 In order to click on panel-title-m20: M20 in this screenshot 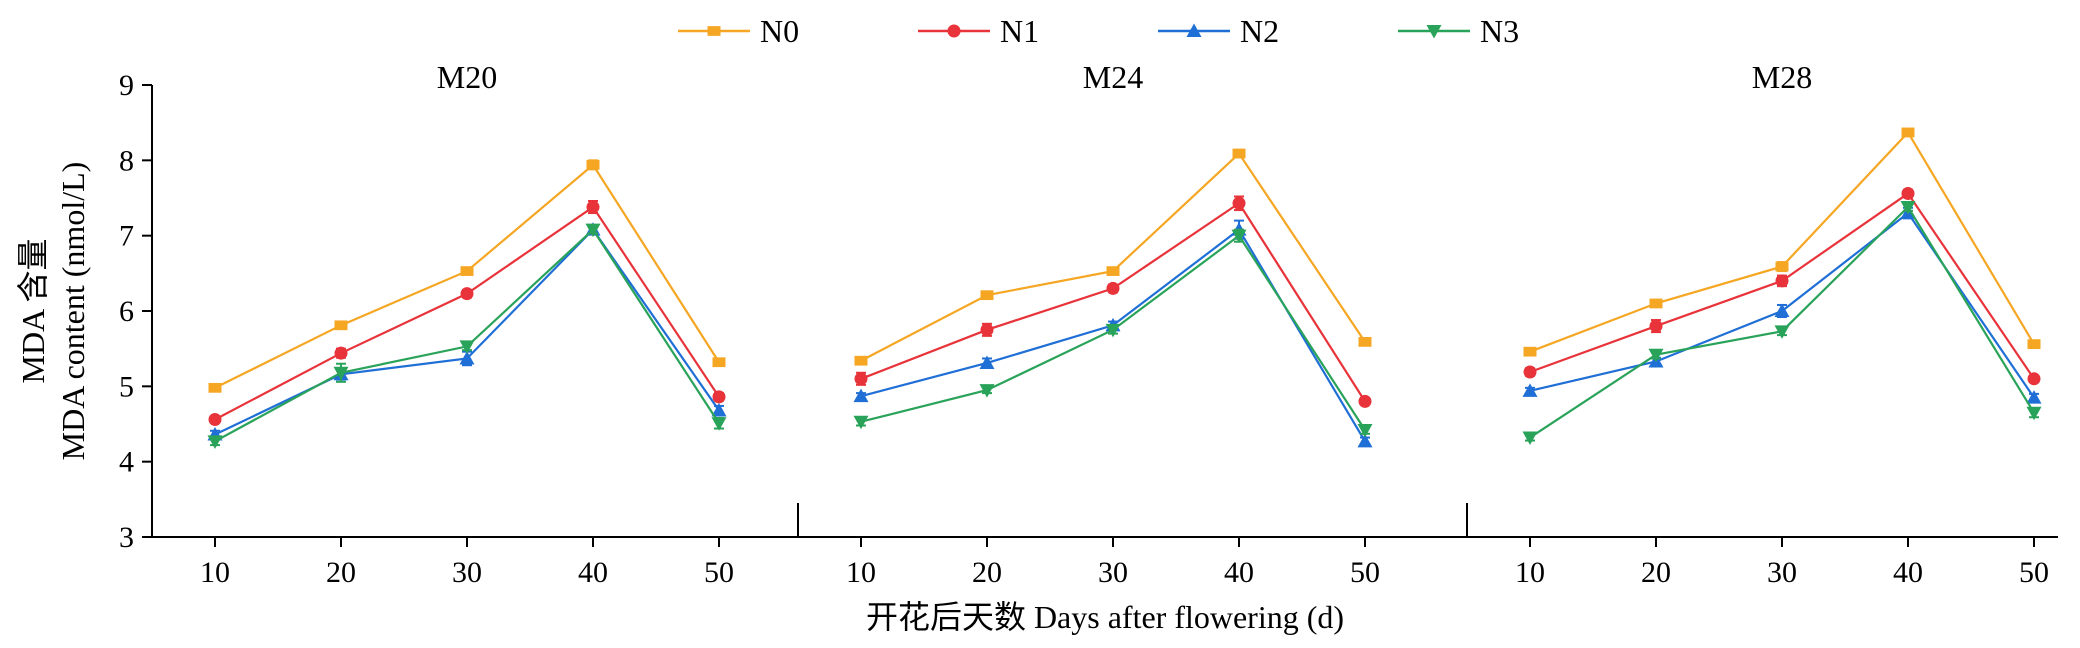, I will do `click(467, 77)`.